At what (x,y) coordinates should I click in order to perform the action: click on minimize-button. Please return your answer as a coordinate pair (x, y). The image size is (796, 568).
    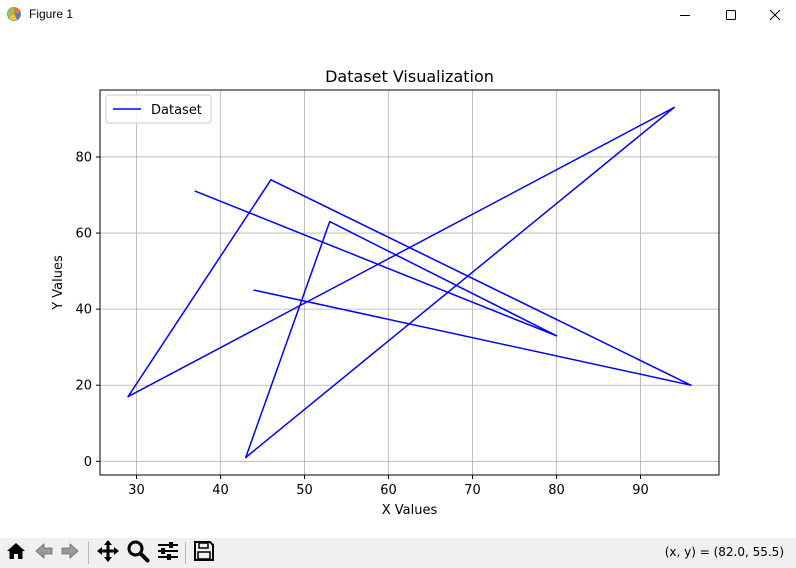
    Looking at the image, I should click on (685, 15).